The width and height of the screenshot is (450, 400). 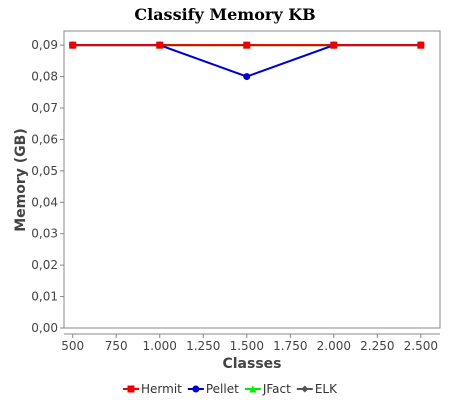 I want to click on y-axis: 0,00 0,01 0,02 0,03 0,04 0,05 0,06 0,07 0,08 0,09, so click(x=47, y=186).